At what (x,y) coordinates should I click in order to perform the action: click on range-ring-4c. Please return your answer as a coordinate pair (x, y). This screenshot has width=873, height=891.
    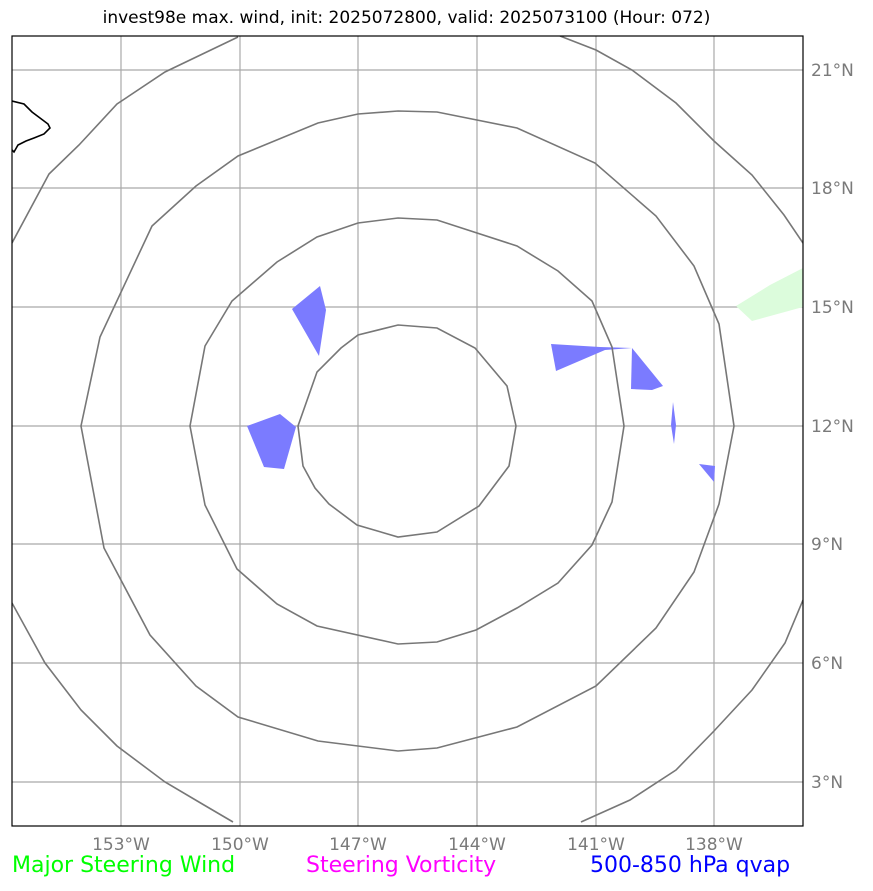
    Looking at the image, I should click on (681, 140).